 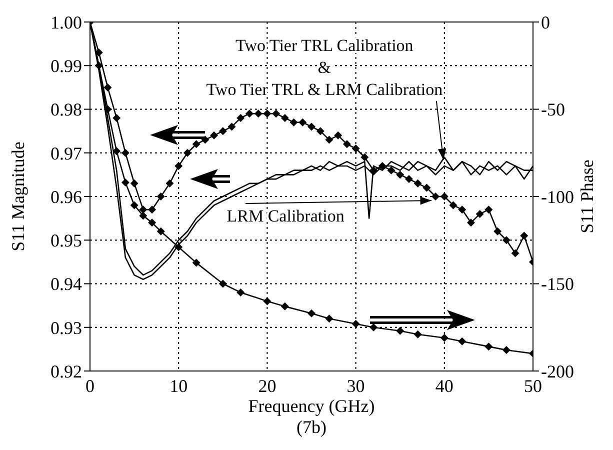 I want to click on x-tick-label: 30, so click(x=355, y=386).